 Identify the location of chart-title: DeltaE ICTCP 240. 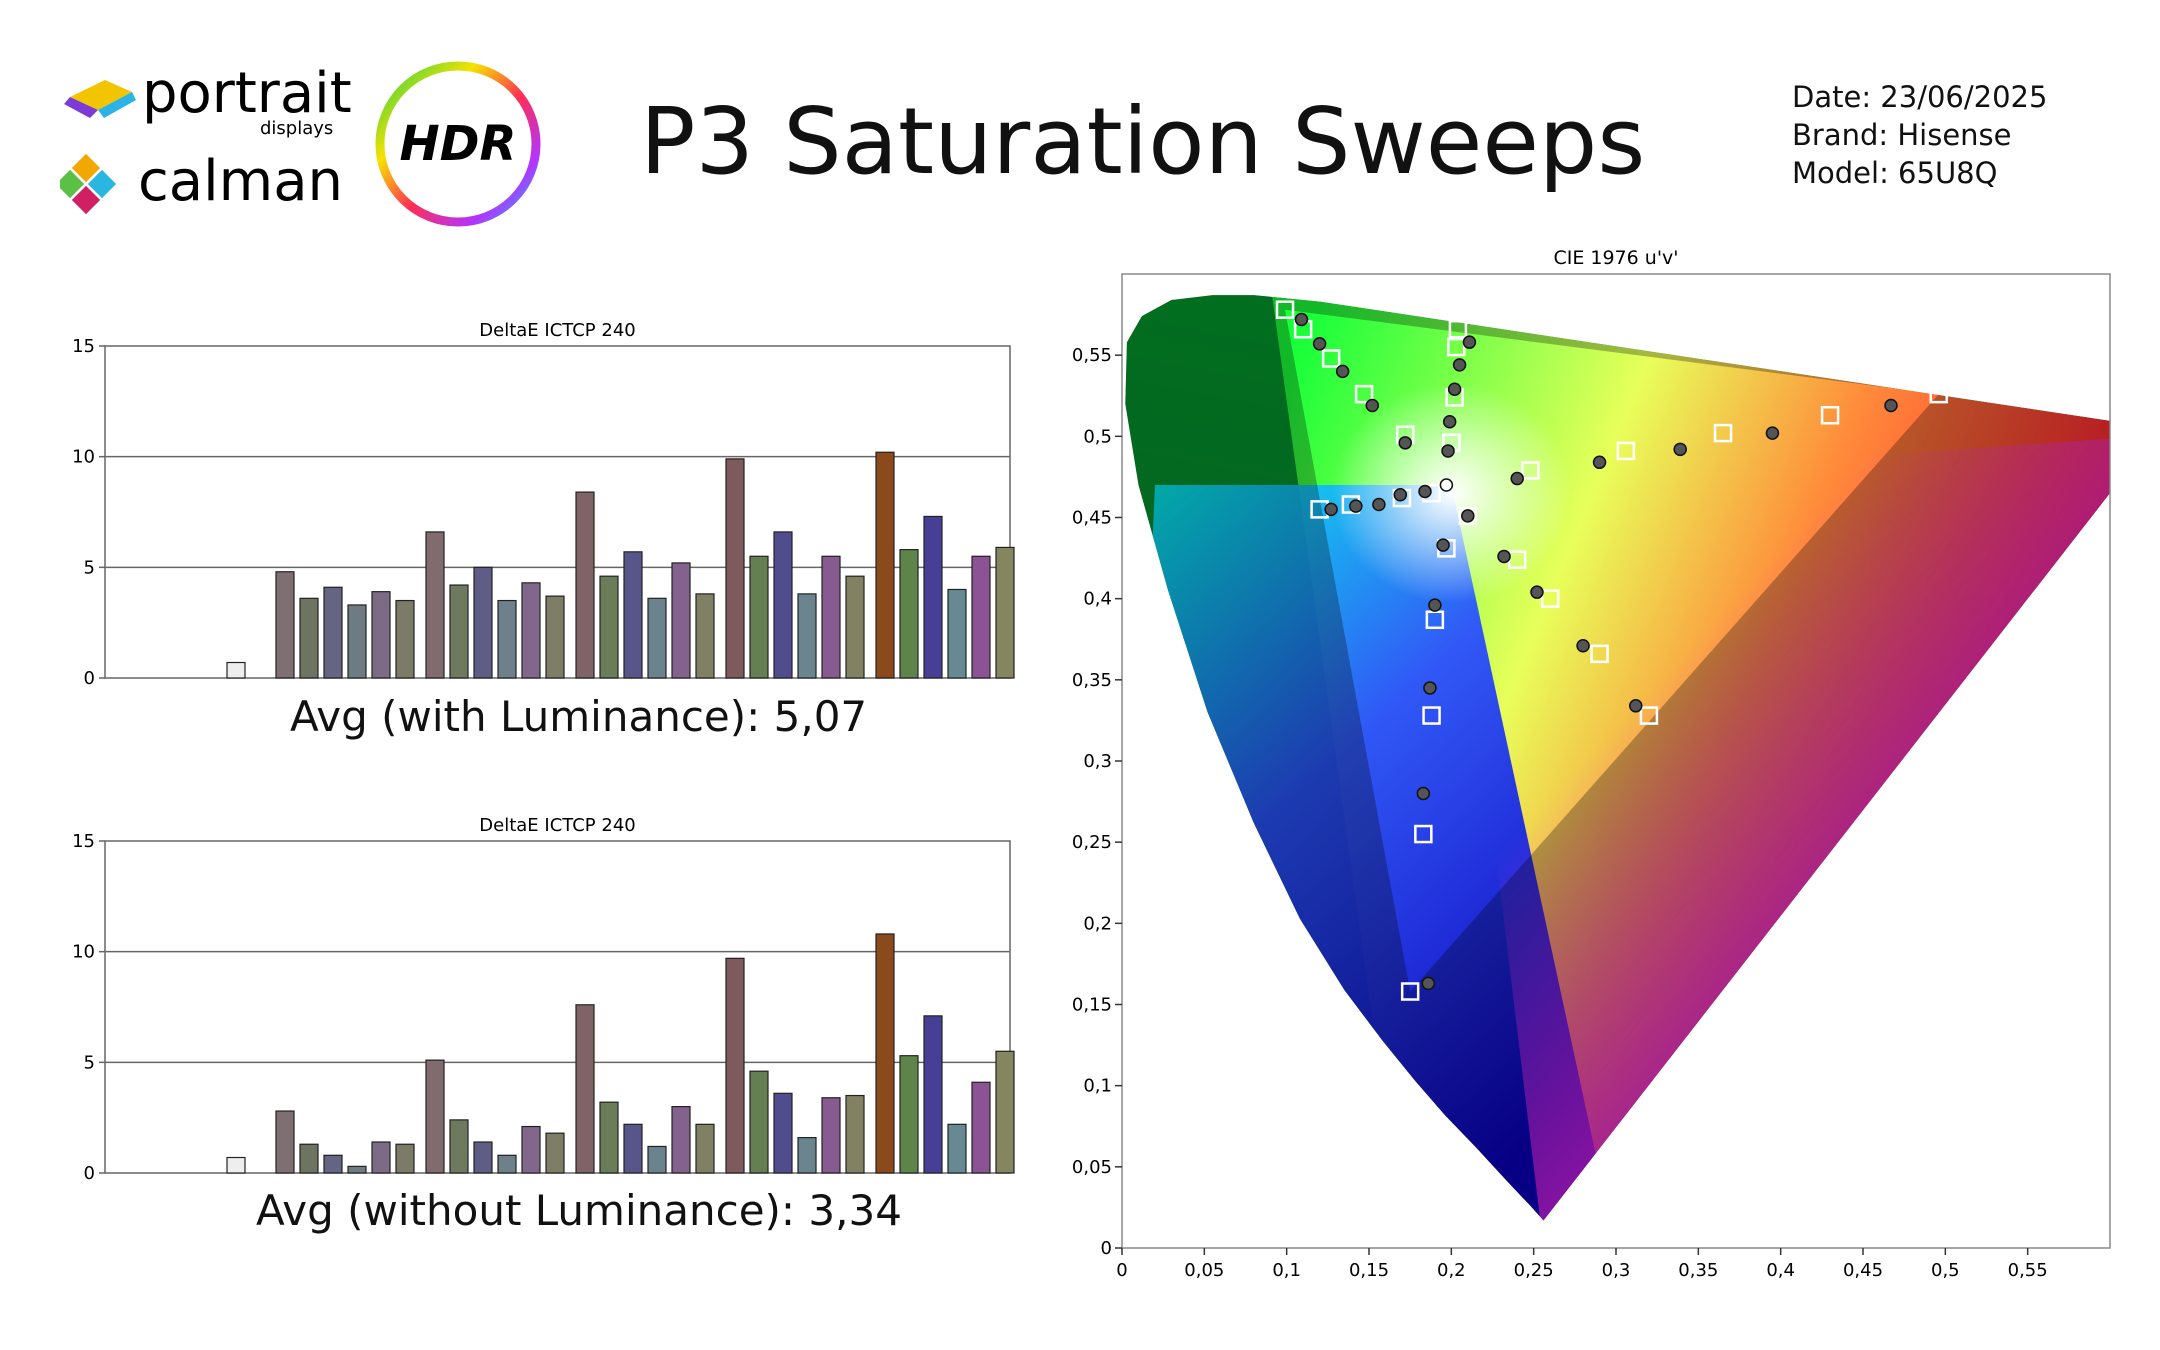
(557, 825).